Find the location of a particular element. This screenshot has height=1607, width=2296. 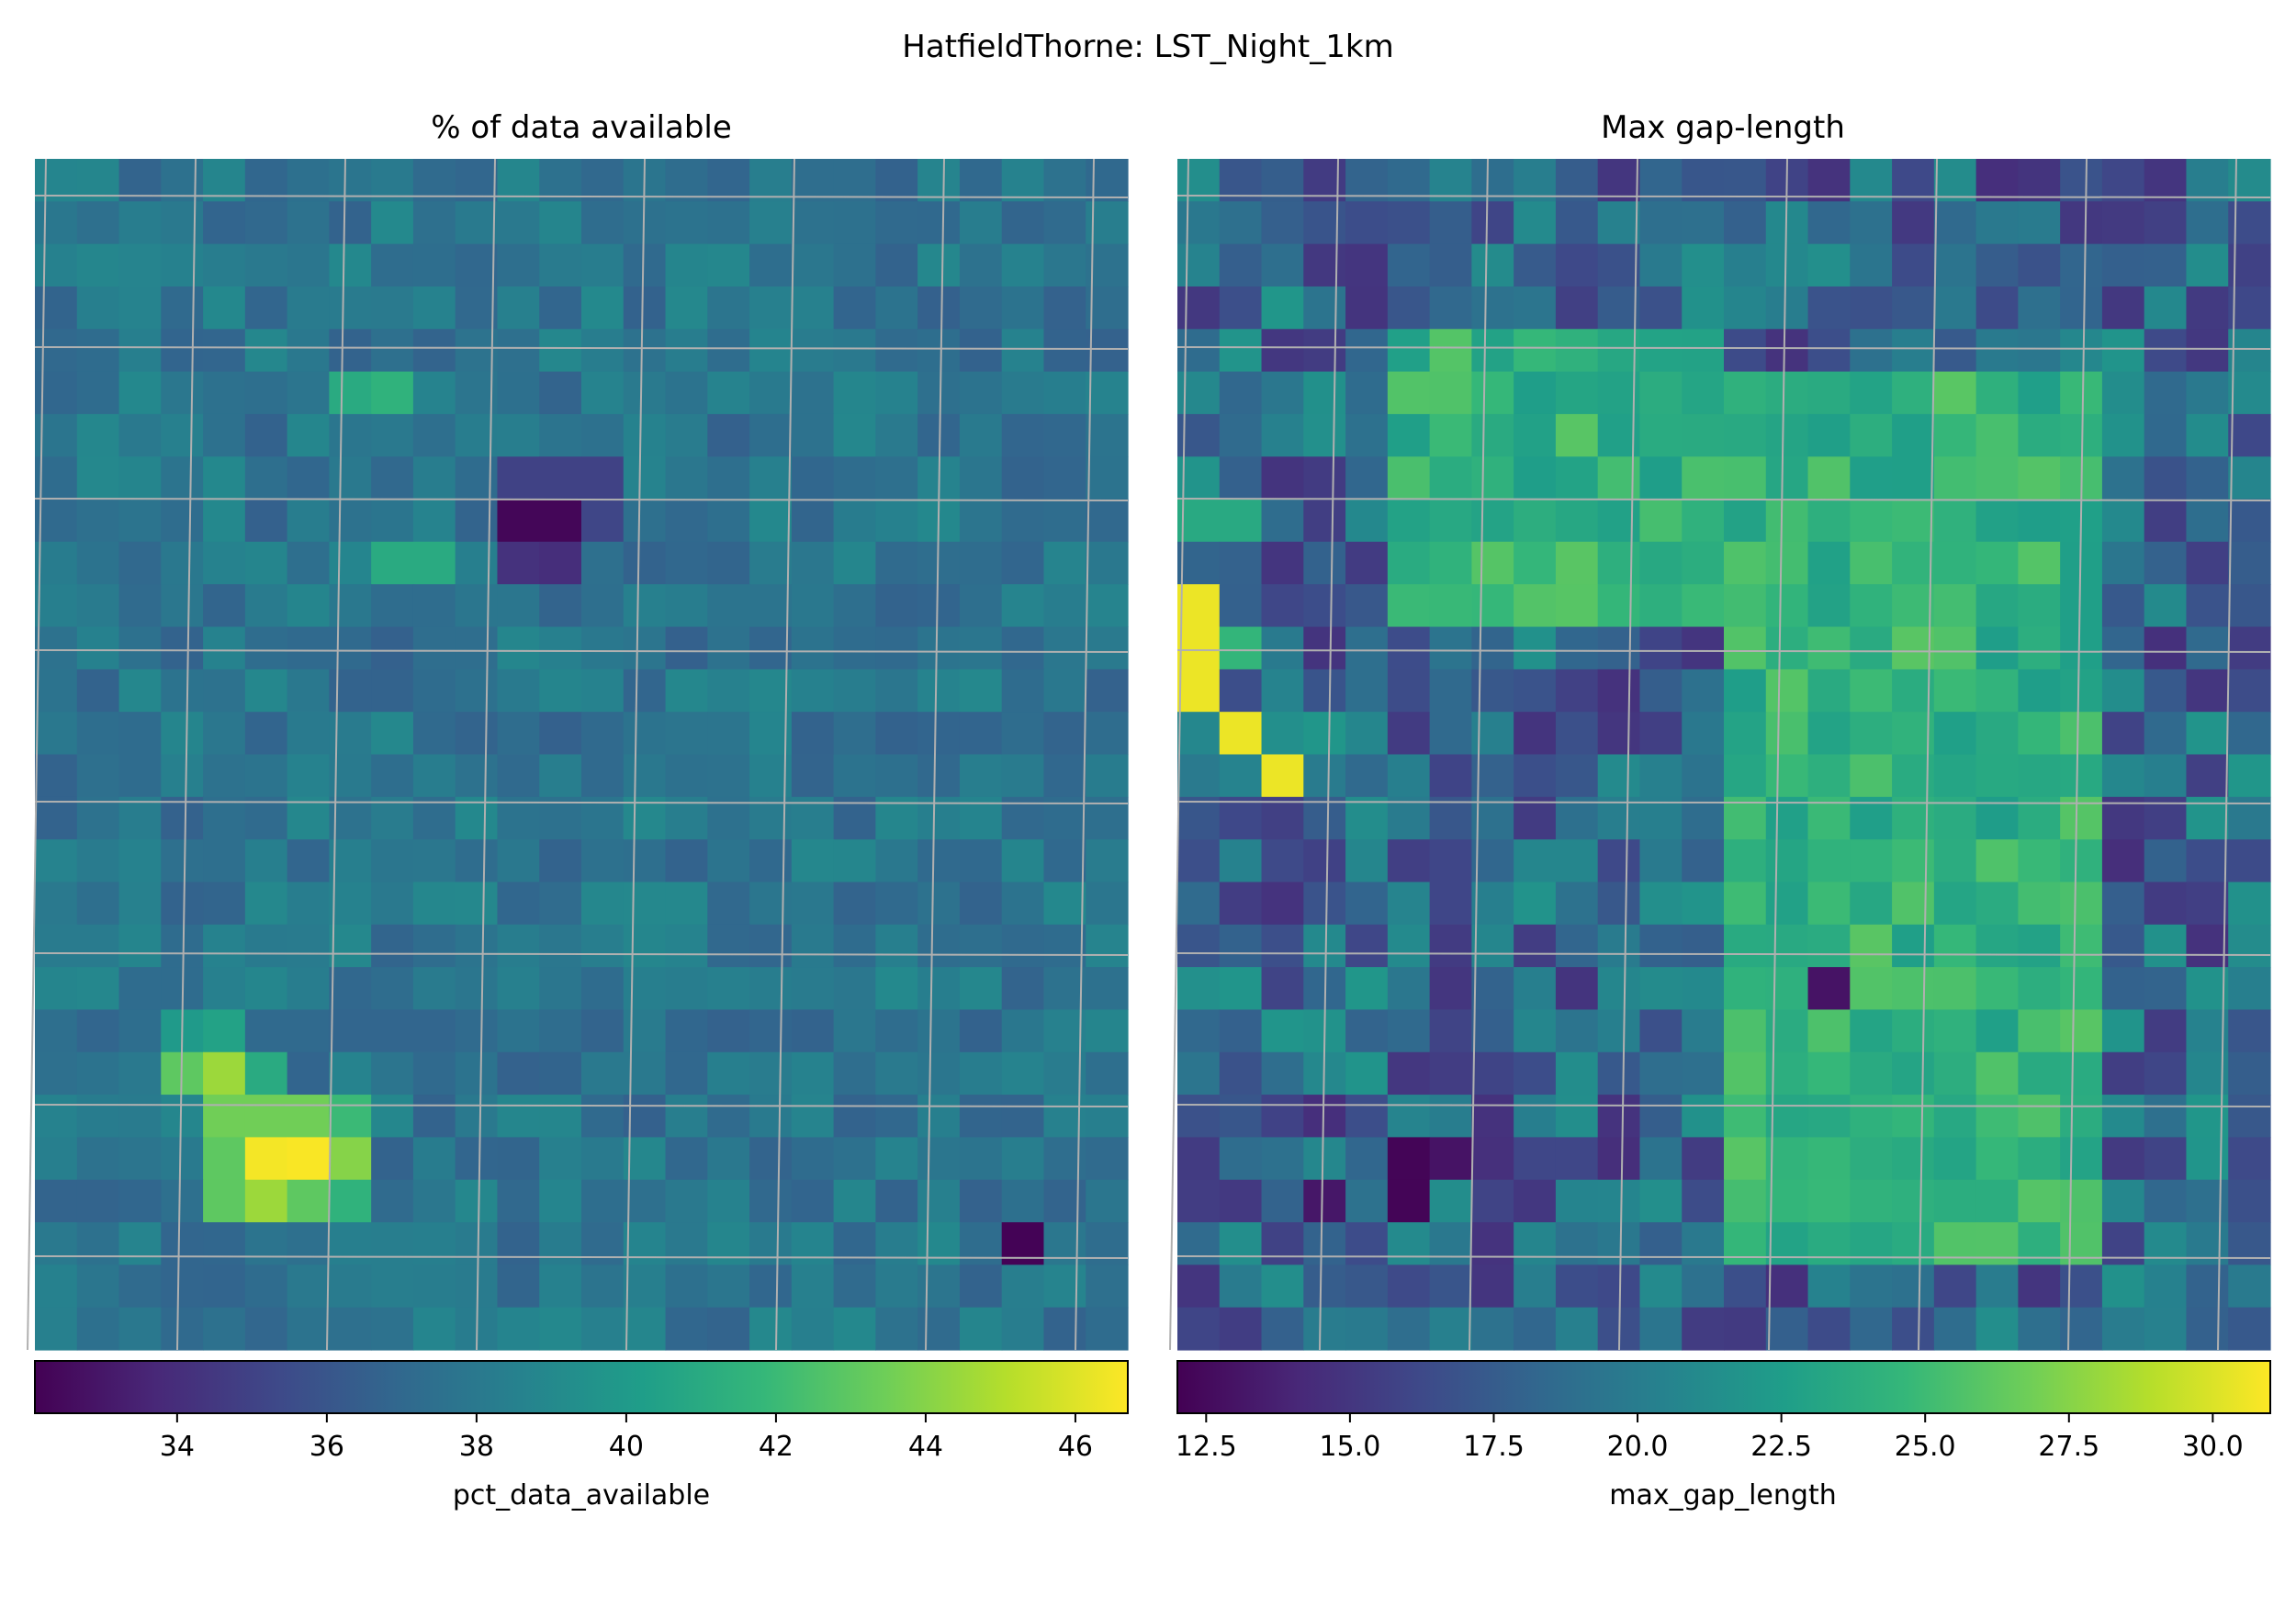

meridian-line is located at coordinates (2227, 754).